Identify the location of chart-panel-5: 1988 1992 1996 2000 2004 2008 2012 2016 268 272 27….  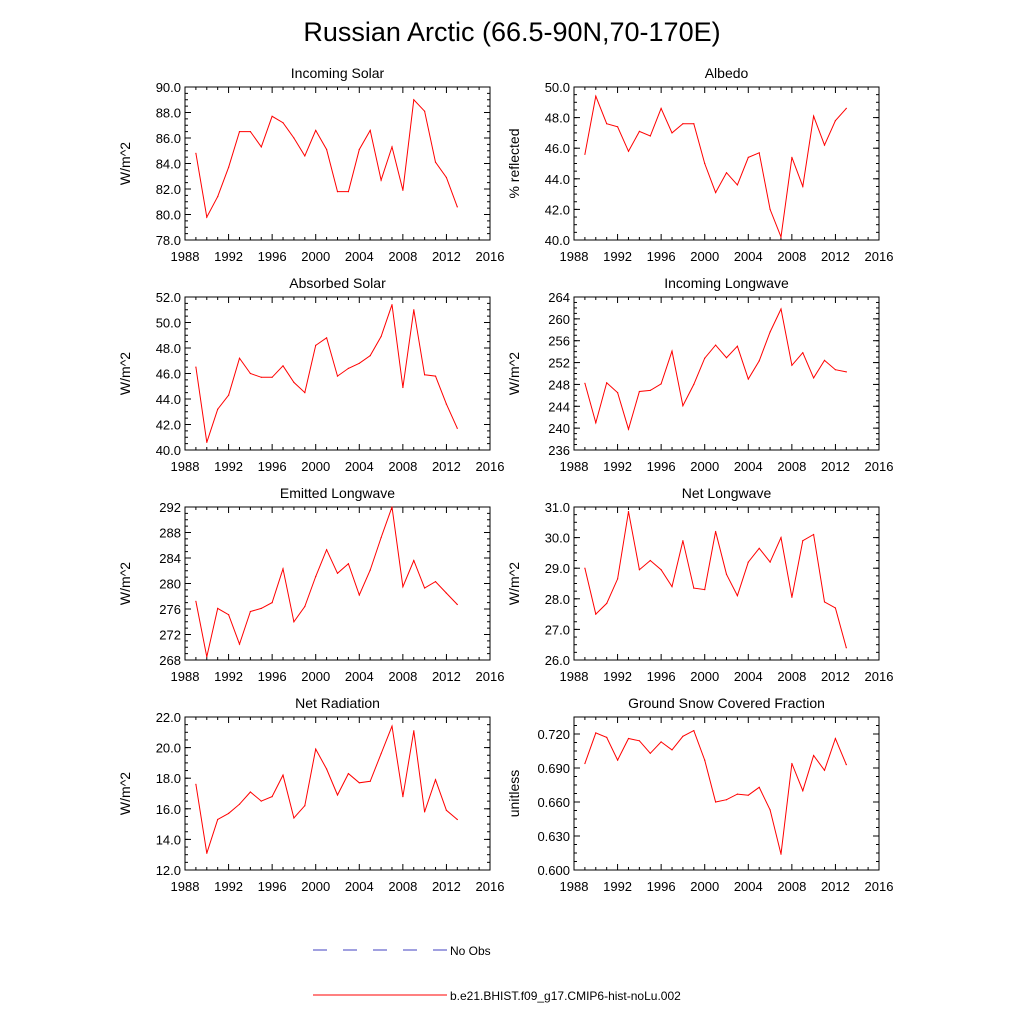
(310, 584).